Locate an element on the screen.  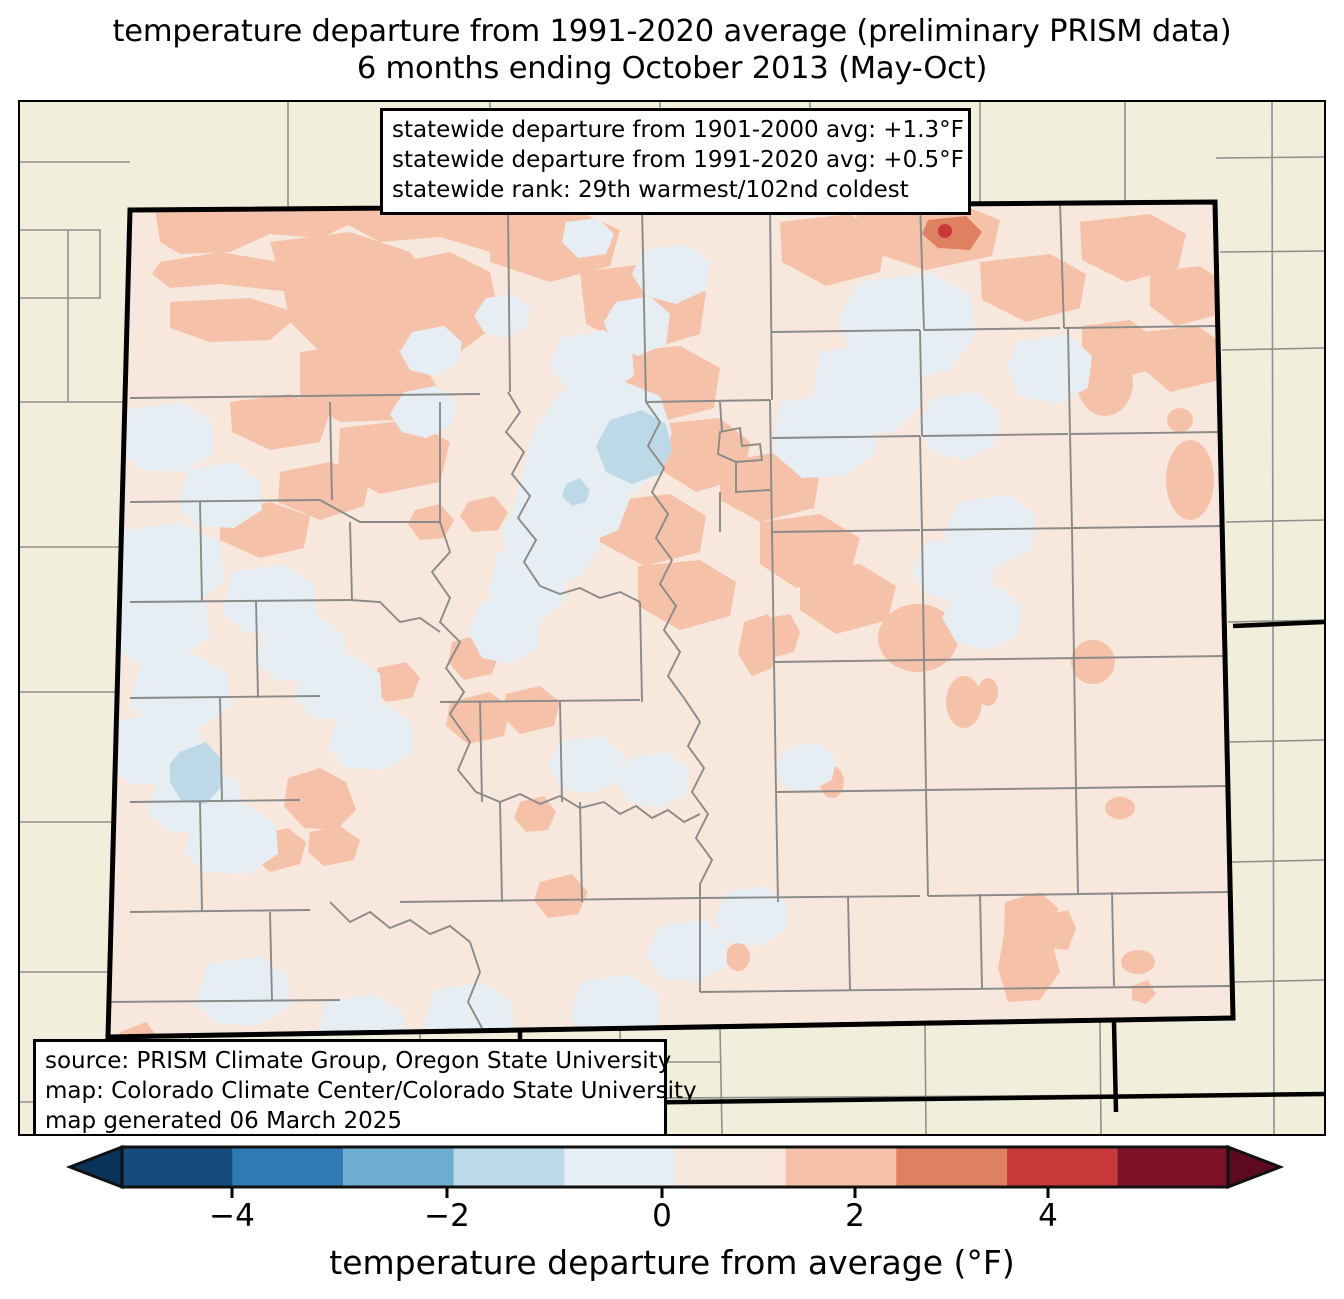
colorbar-band-group is located at coordinates (675, 1167).